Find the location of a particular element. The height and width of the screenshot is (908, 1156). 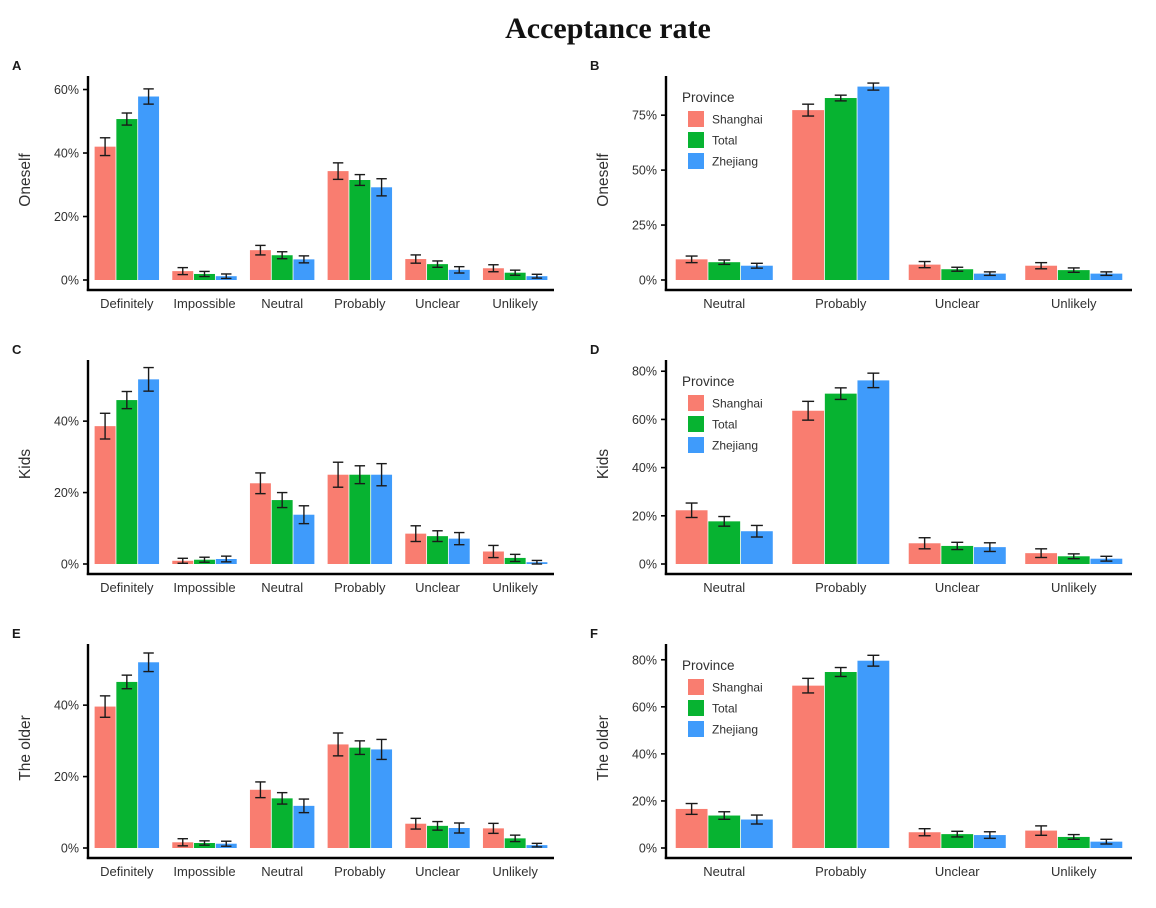

y-tick-label: 60% is located at coordinates (644, 707).